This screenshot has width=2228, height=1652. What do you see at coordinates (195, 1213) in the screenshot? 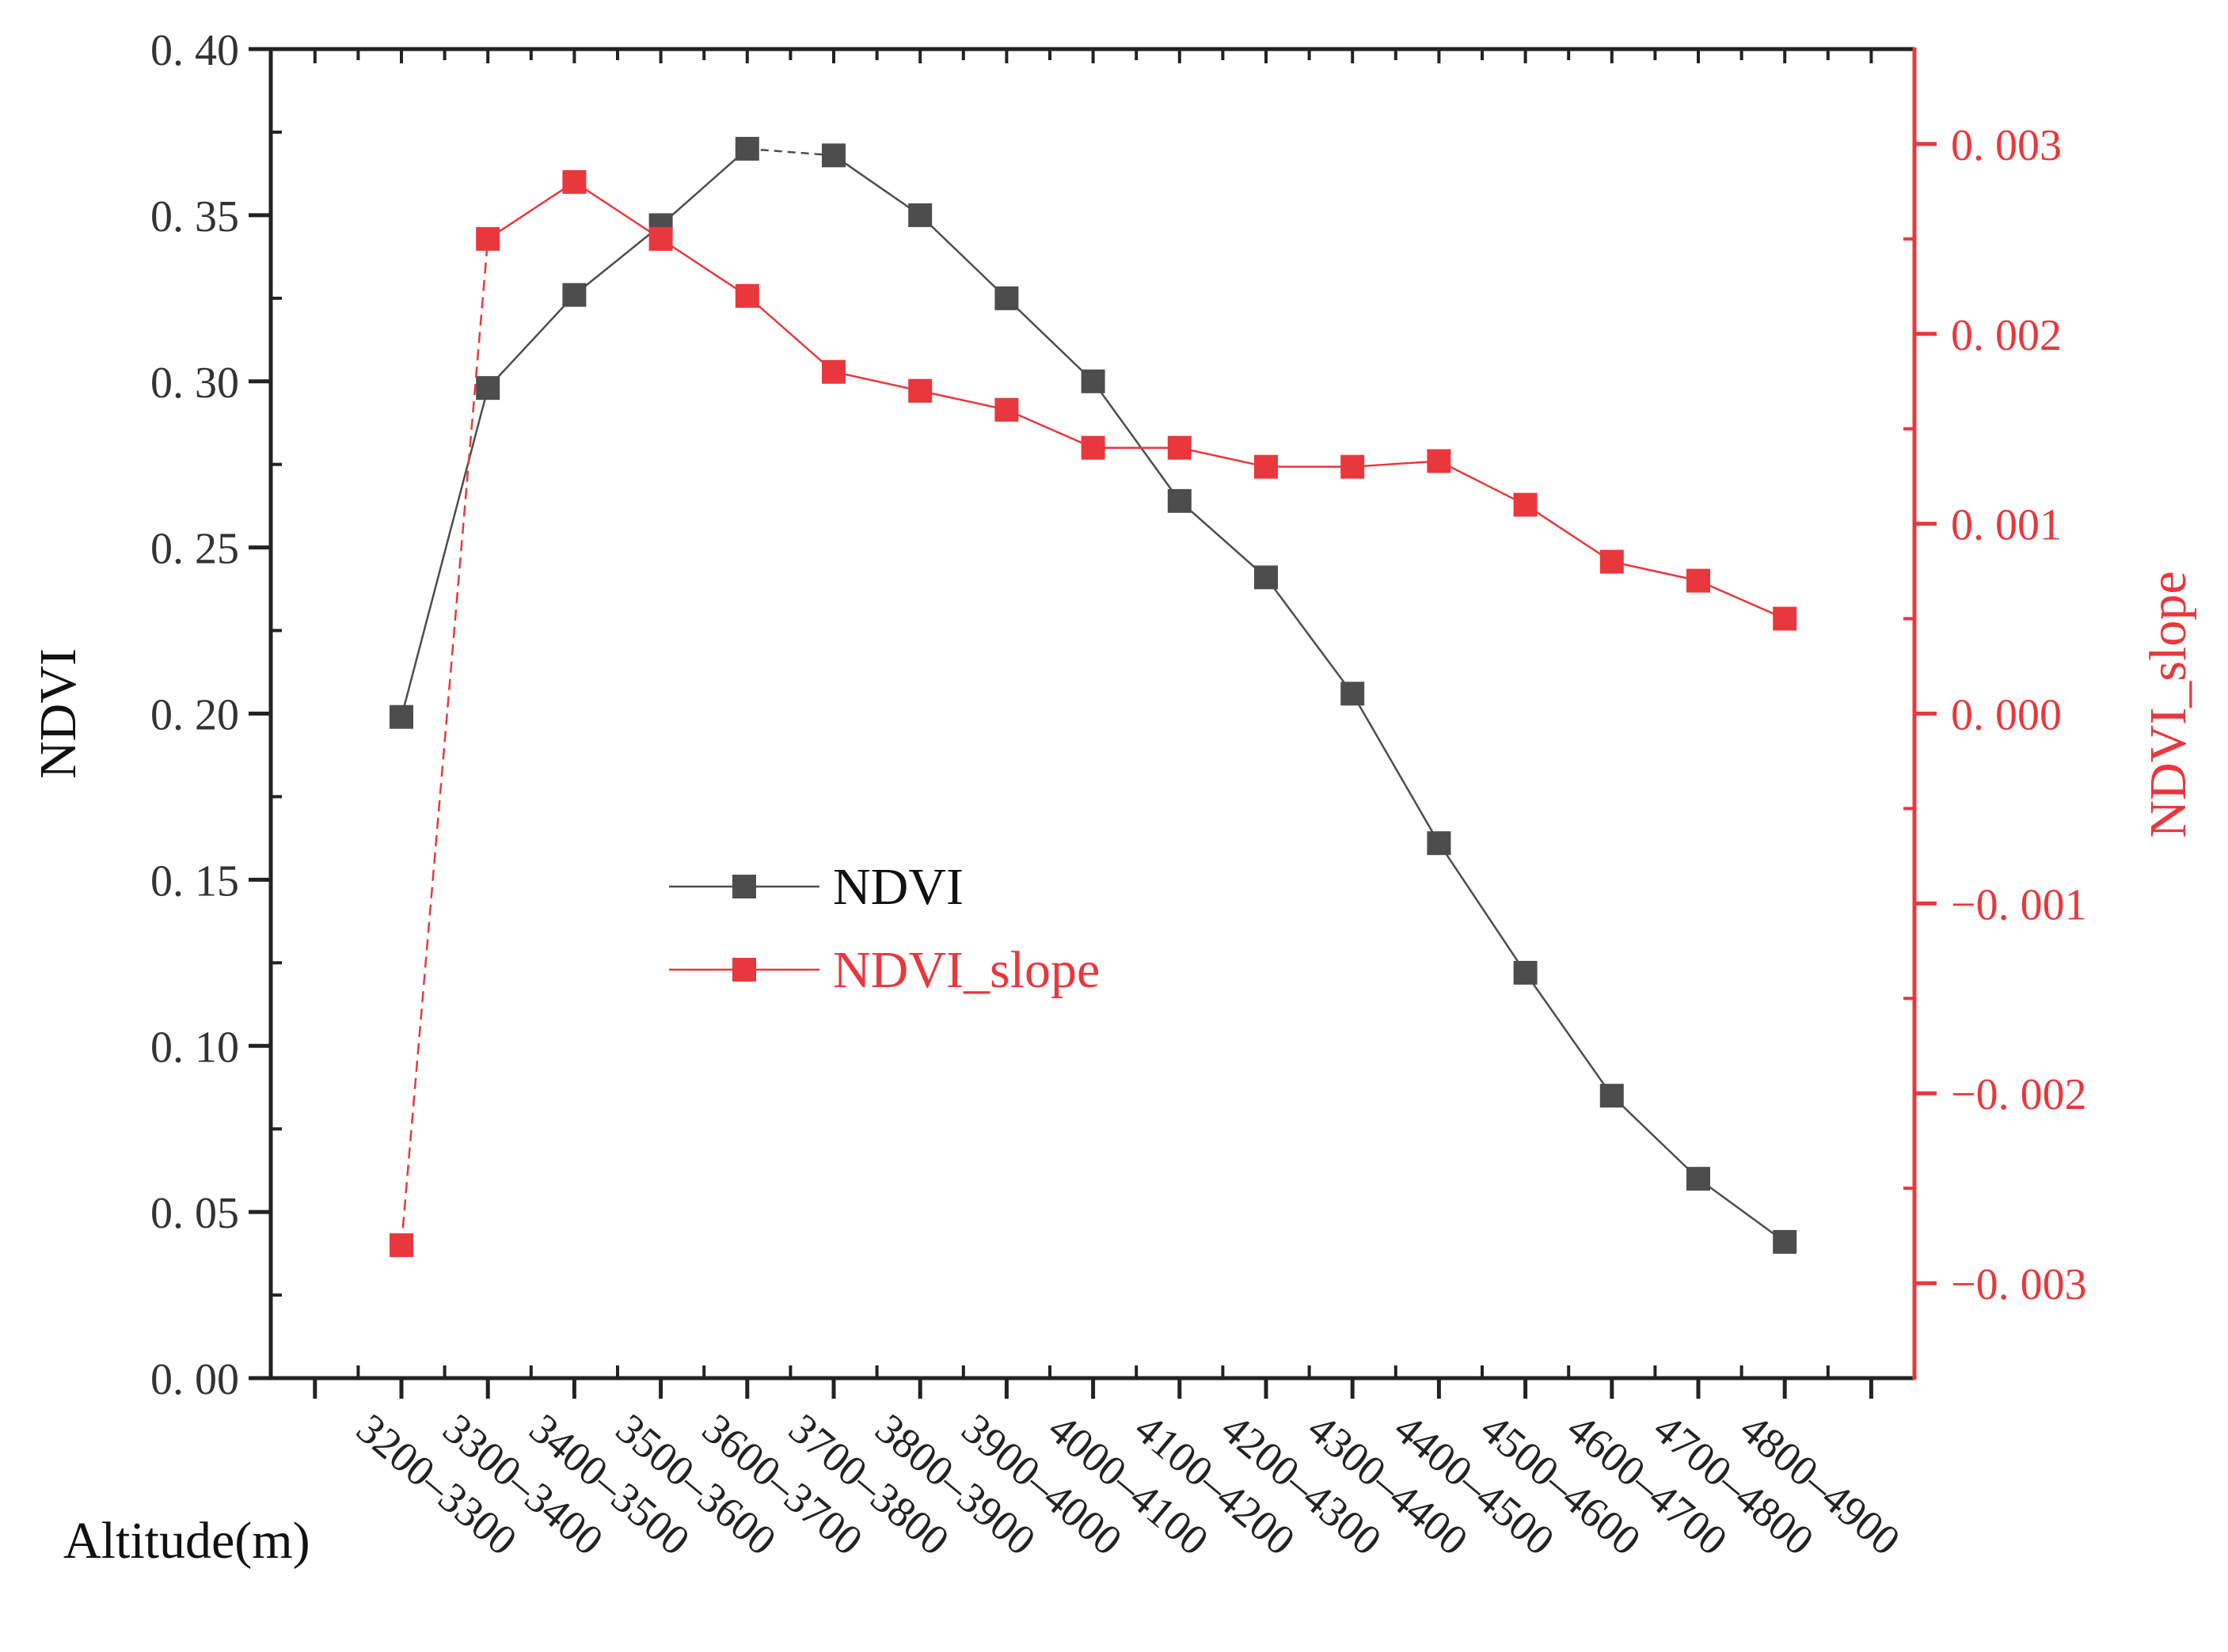
I see `left-y-tick-label: 0. 05` at bounding box center [195, 1213].